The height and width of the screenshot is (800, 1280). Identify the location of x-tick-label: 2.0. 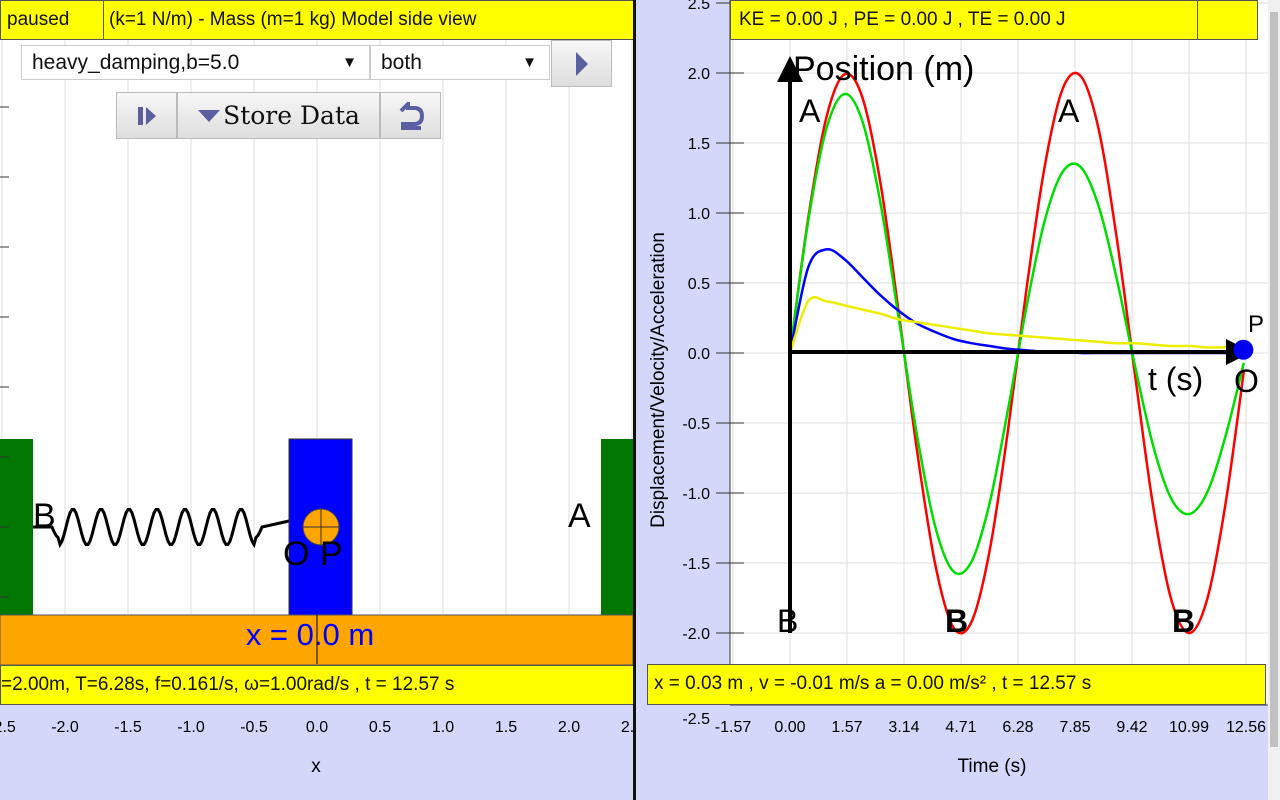
(569, 727).